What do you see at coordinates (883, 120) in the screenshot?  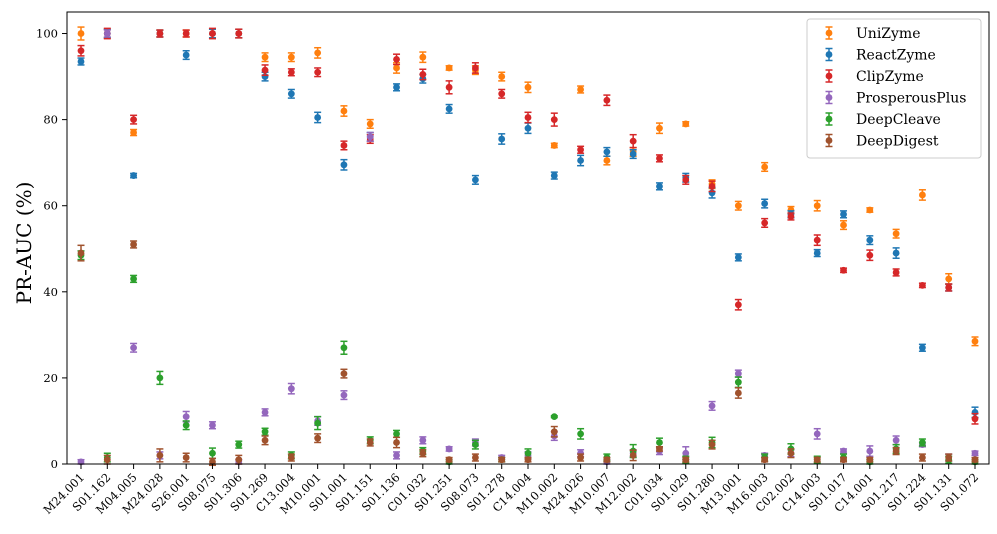 I see `legend-entry-deepcleave: DeepCleave` at bounding box center [883, 120].